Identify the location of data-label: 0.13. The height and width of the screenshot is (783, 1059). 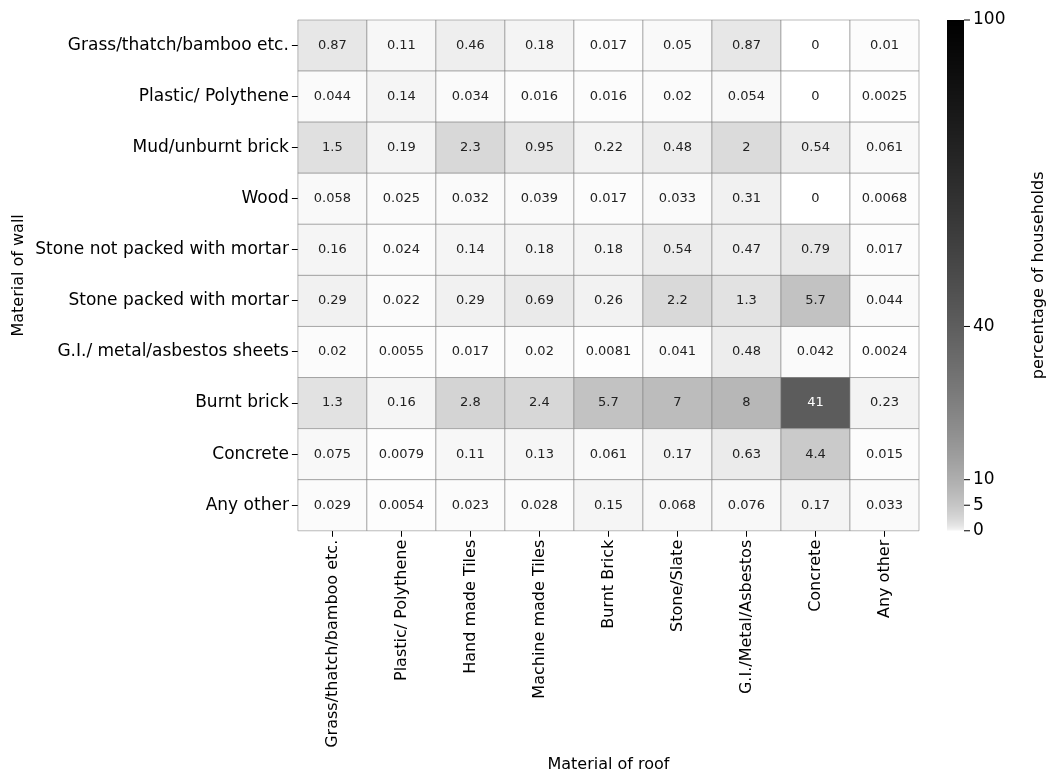
(539, 453).